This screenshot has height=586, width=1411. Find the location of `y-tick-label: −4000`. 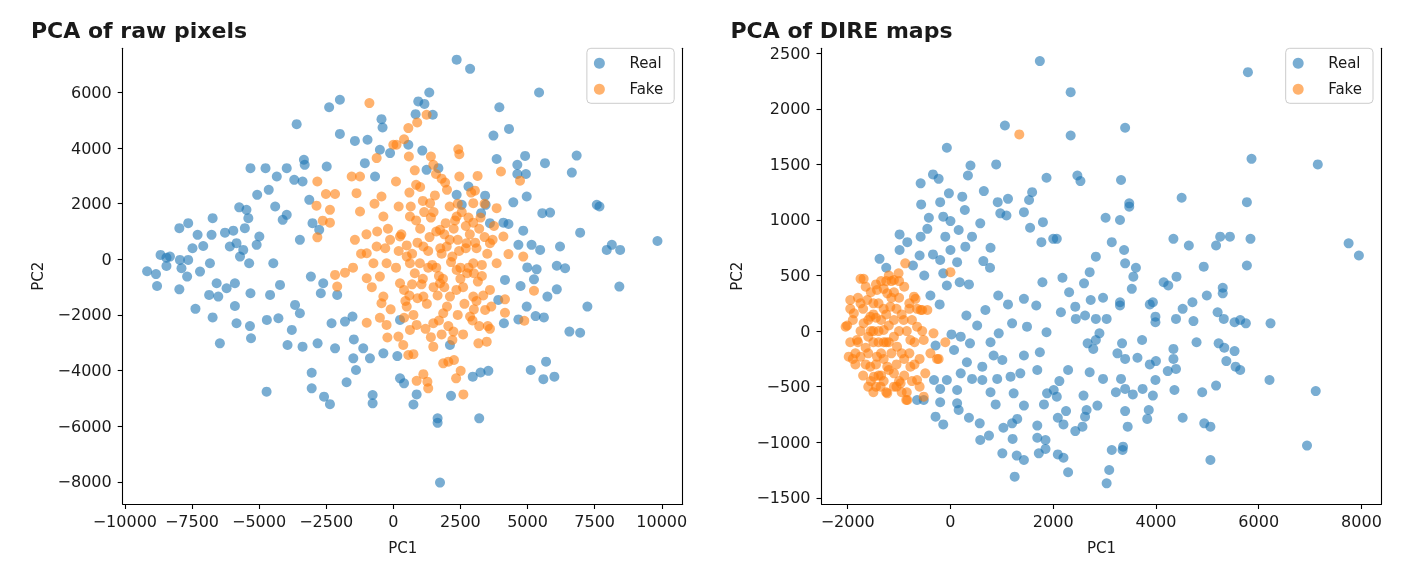

y-tick-label: −4000 is located at coordinates (84, 371).